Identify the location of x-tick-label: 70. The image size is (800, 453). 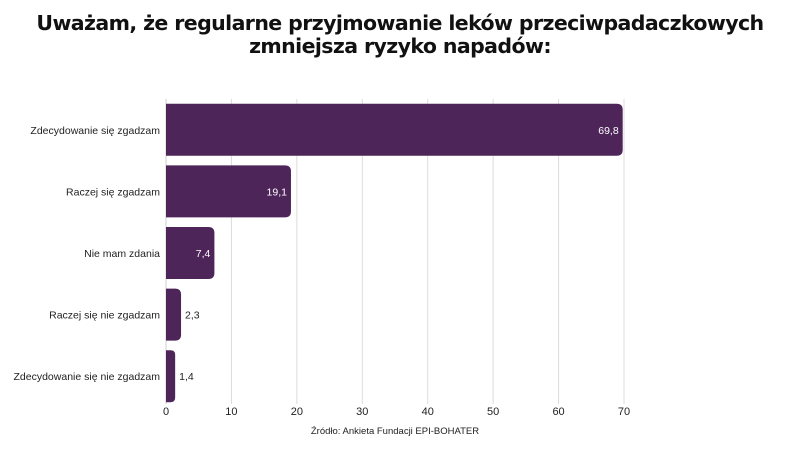
(624, 412).